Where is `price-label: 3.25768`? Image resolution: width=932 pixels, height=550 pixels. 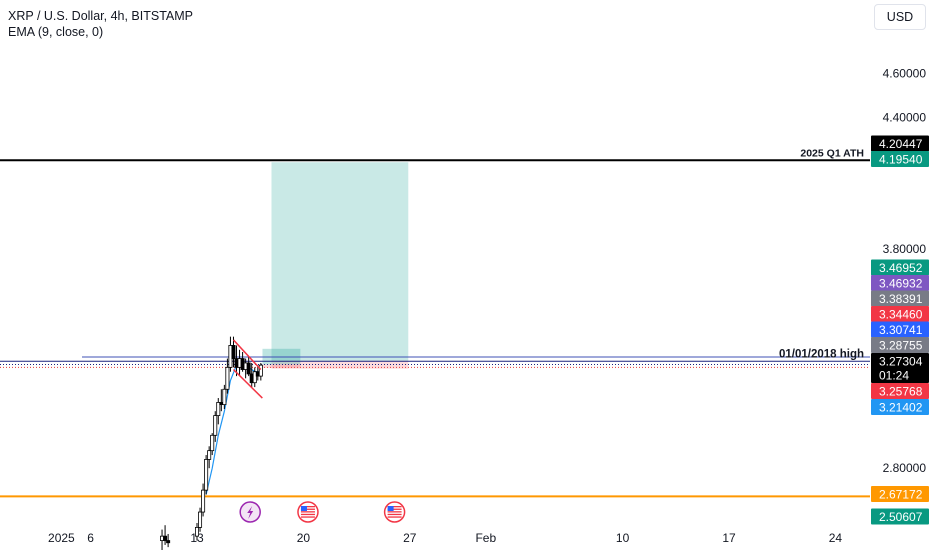 price-label: 3.25768 is located at coordinates (901, 392).